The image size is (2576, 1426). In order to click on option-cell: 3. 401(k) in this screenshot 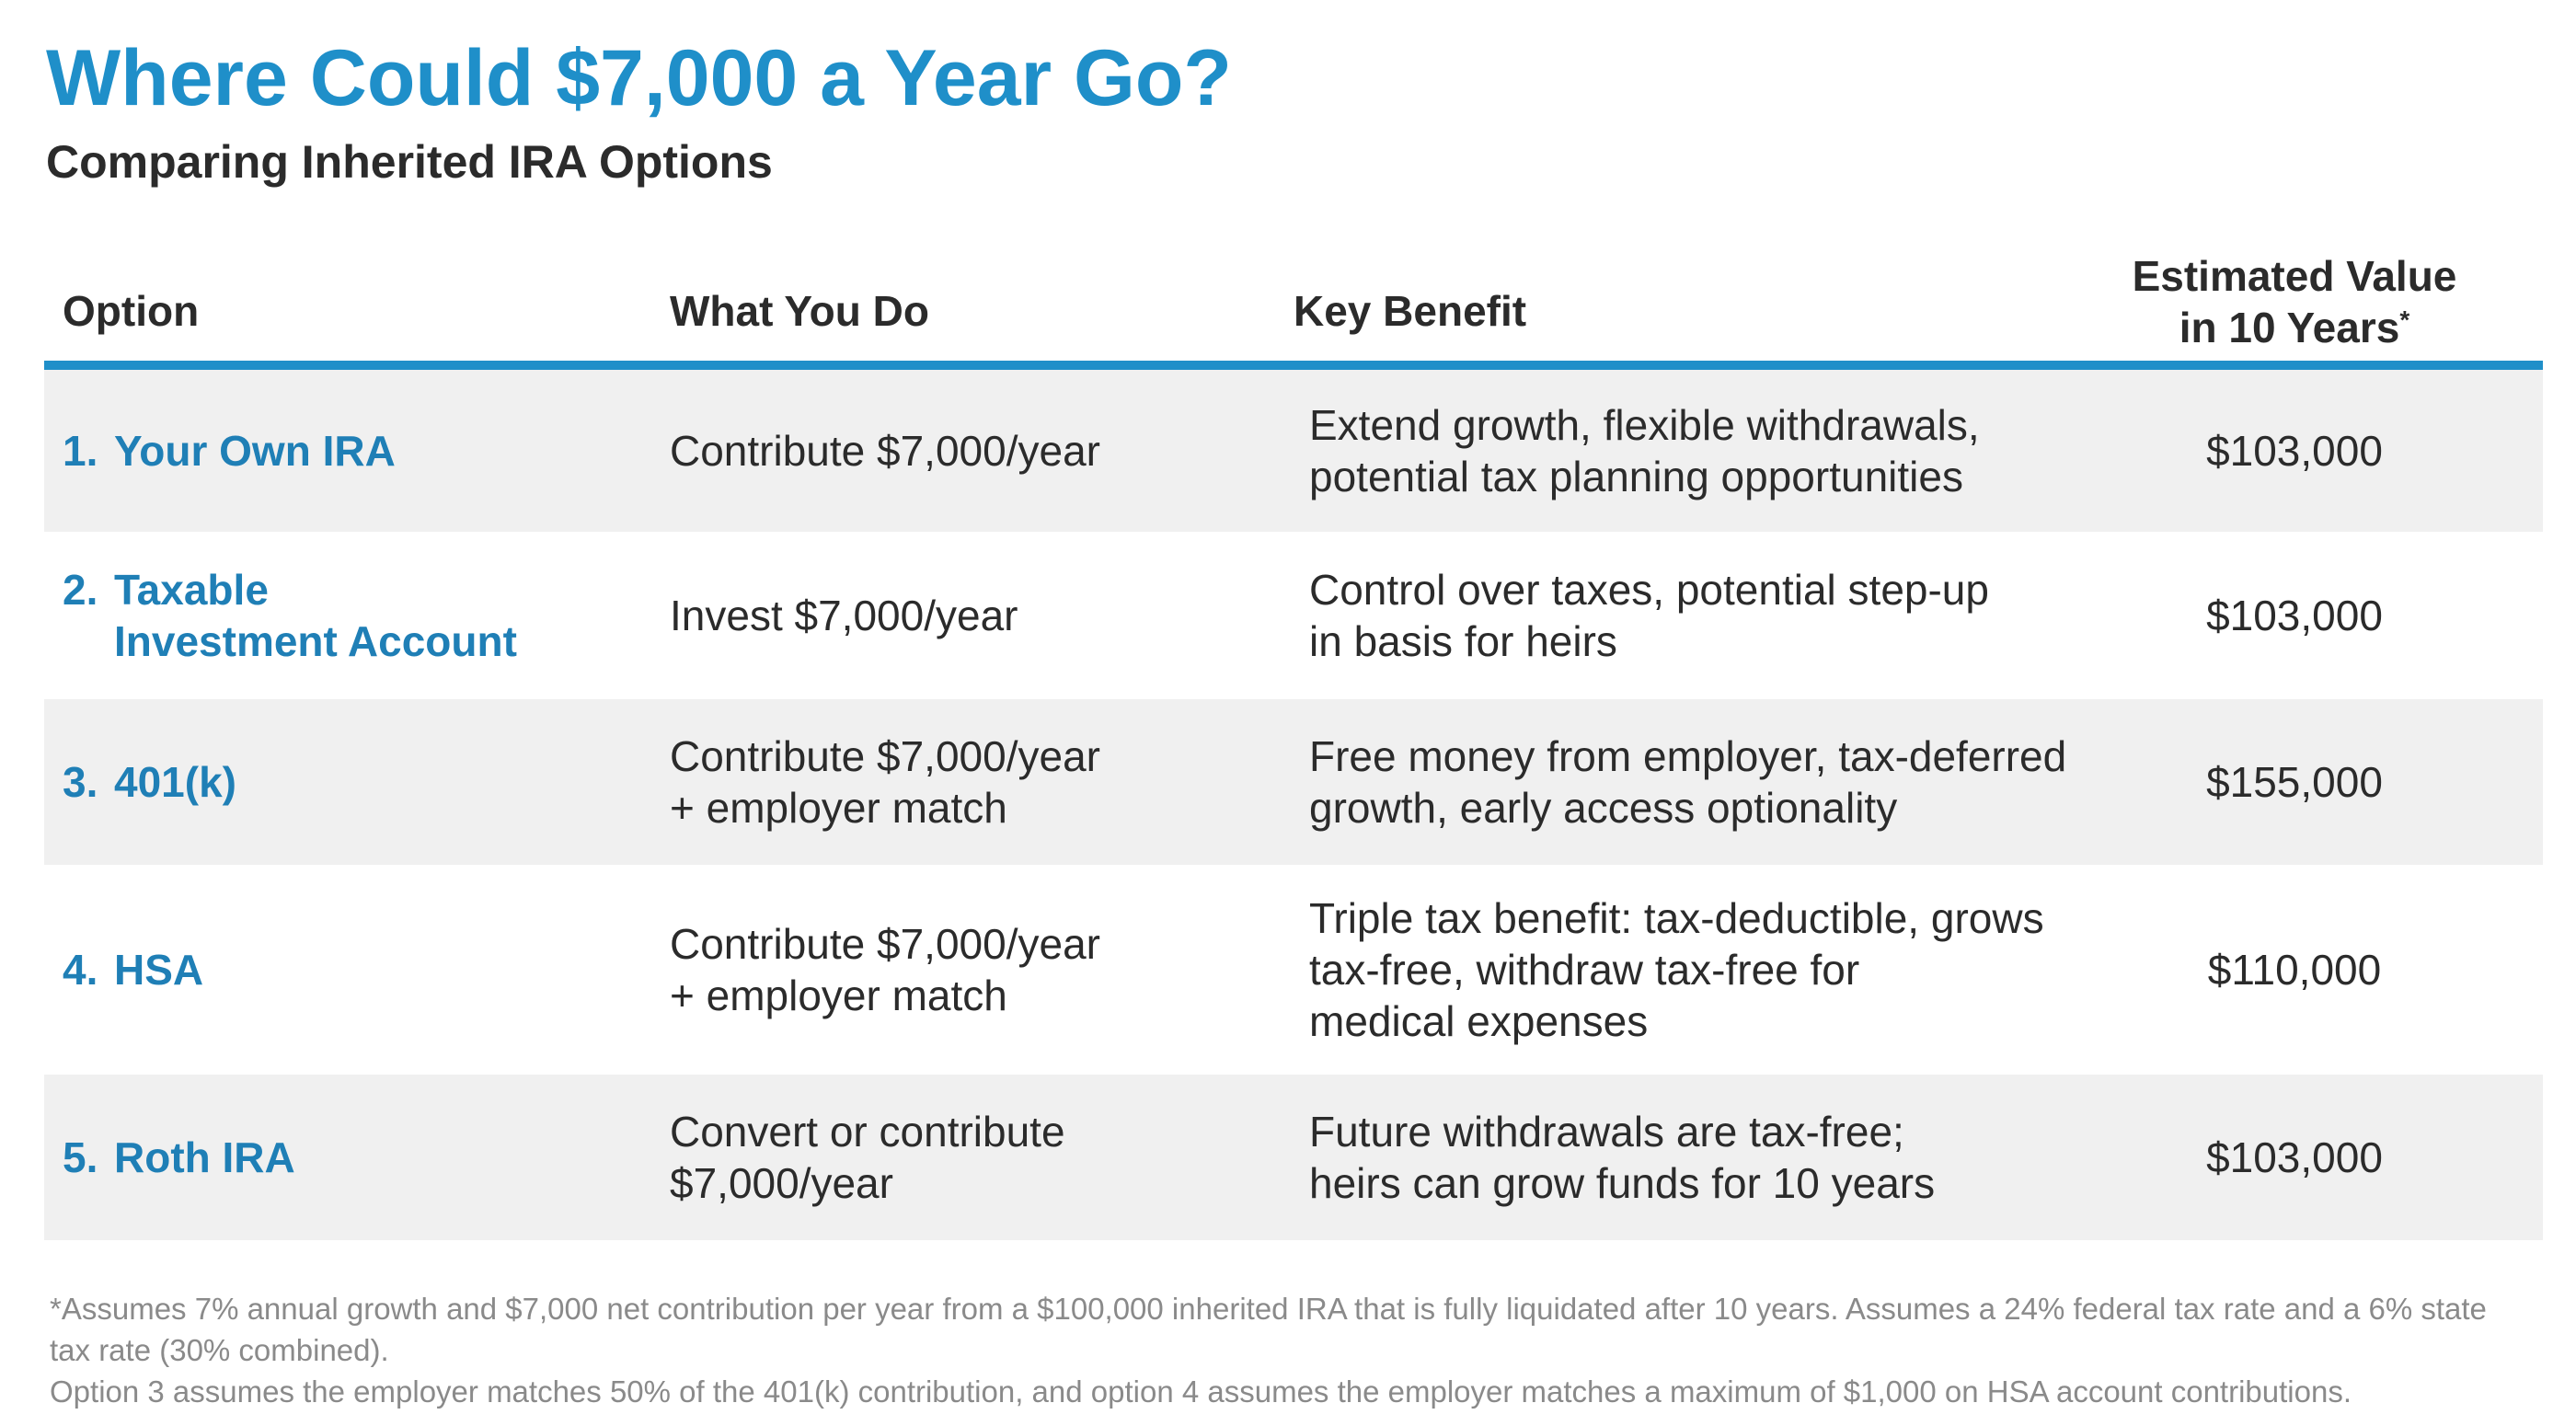, I will do `click(348, 782)`.